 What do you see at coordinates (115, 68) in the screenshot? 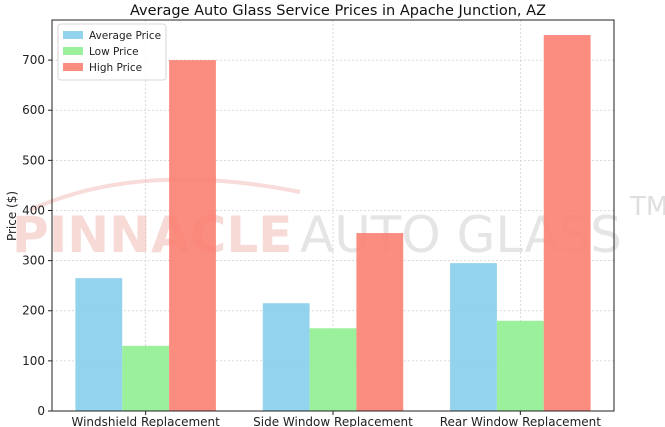
I see `legend-label: High Price` at bounding box center [115, 68].